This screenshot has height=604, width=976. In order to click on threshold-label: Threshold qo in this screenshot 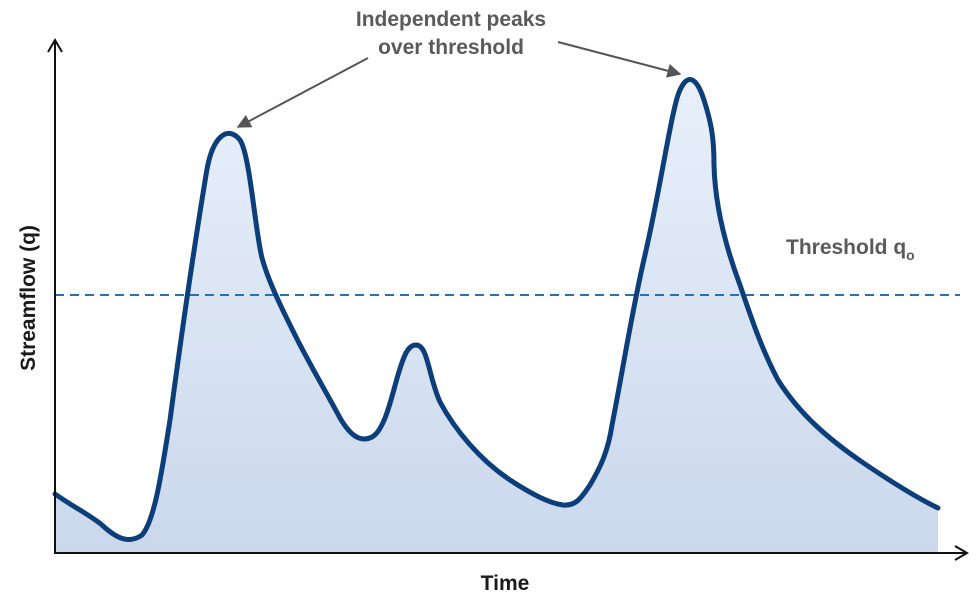, I will do `click(850, 249)`.